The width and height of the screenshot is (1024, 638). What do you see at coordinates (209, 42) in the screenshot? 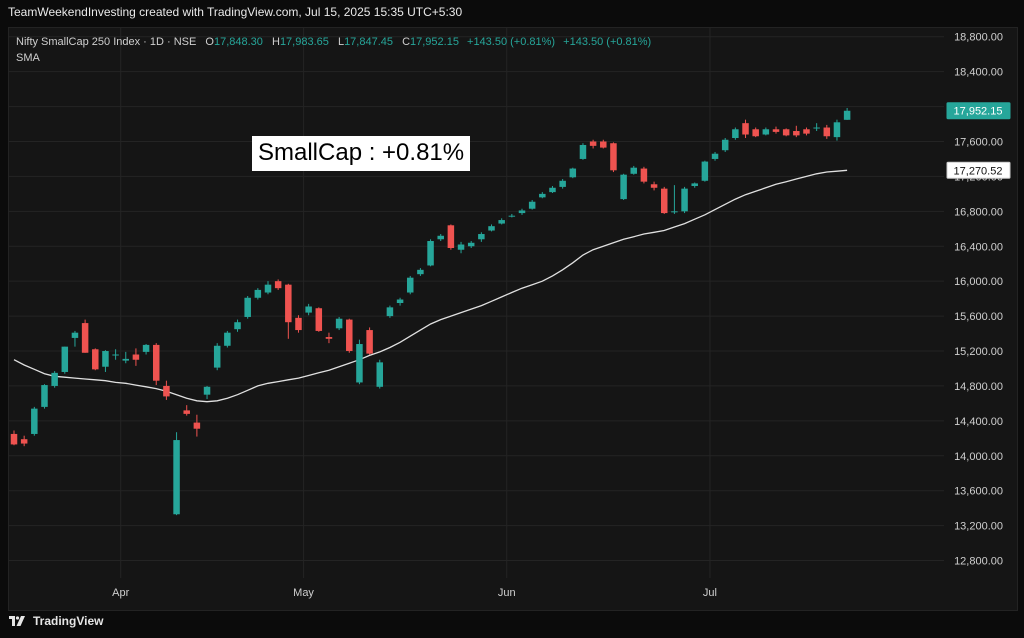
I see `open-label: O` at bounding box center [209, 42].